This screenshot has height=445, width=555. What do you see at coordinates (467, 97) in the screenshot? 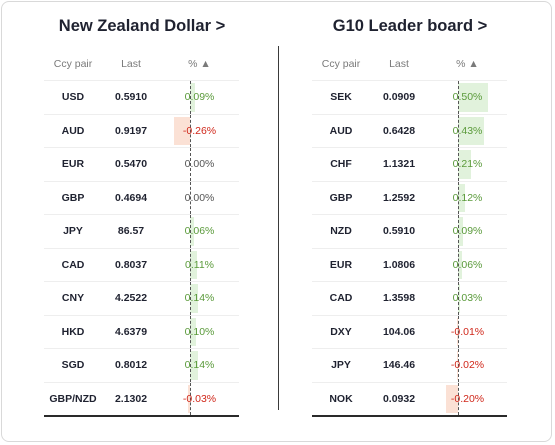
I see `pct-change-value: 0.50%` at bounding box center [467, 97].